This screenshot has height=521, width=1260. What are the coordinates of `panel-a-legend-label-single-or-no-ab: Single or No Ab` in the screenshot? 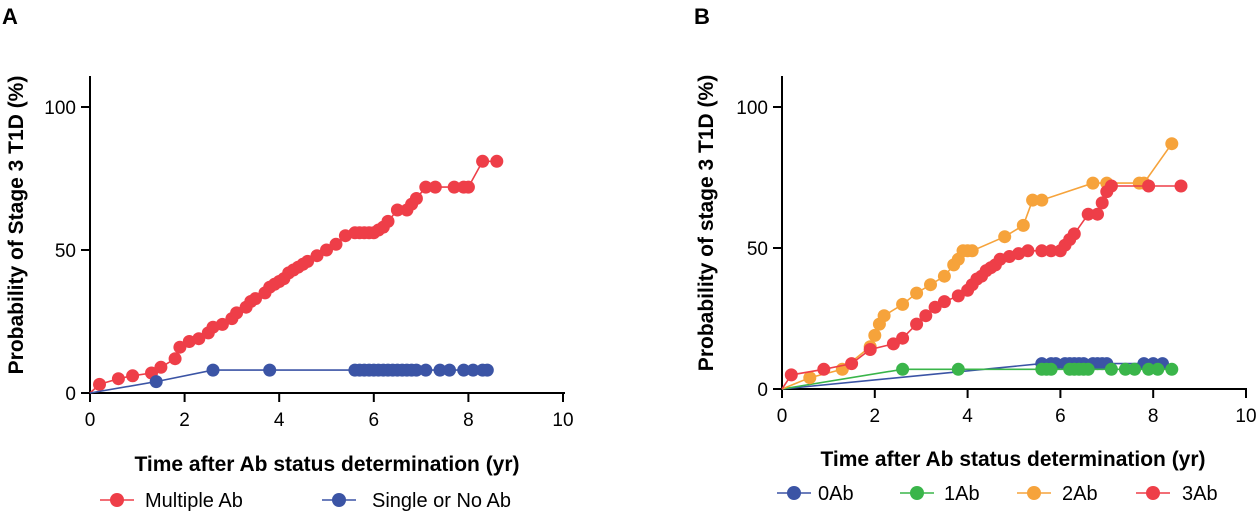 It's located at (441, 501).